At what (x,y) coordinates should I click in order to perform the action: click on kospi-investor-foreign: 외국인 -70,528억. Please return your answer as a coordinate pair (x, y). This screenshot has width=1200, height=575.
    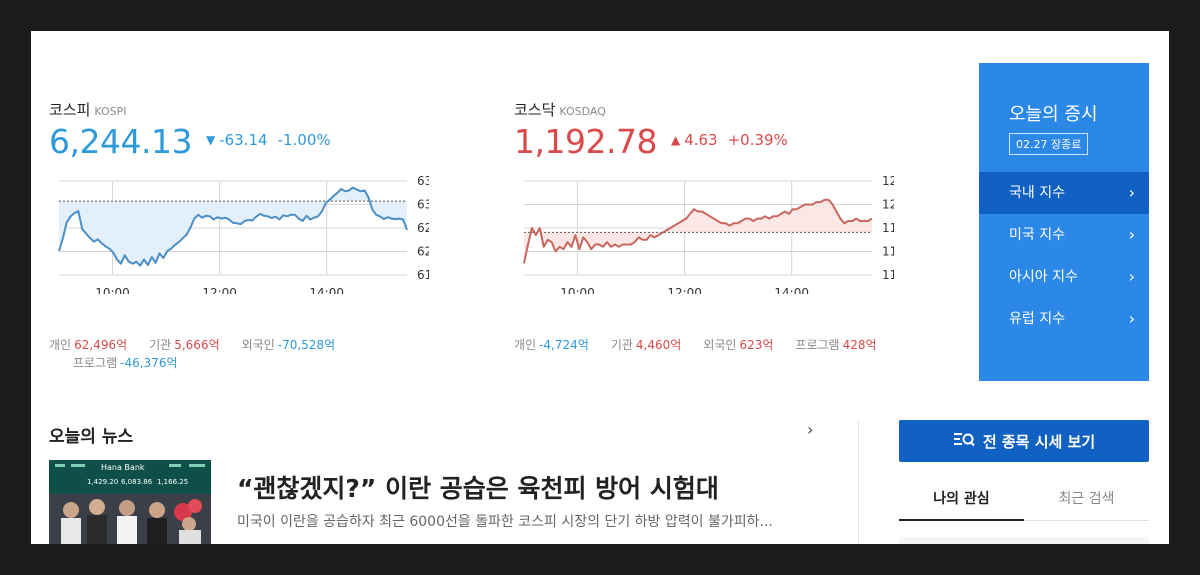
    Looking at the image, I should click on (288, 345).